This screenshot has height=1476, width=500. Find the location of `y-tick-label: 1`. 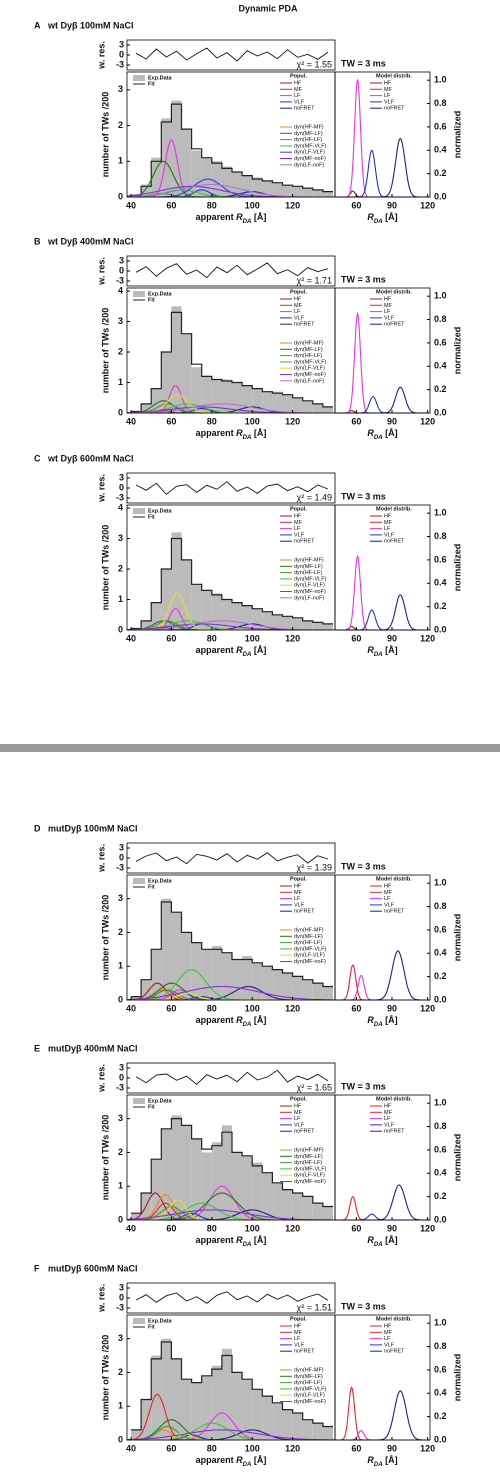

y-tick-label: 1 is located at coordinates (120, 1186).